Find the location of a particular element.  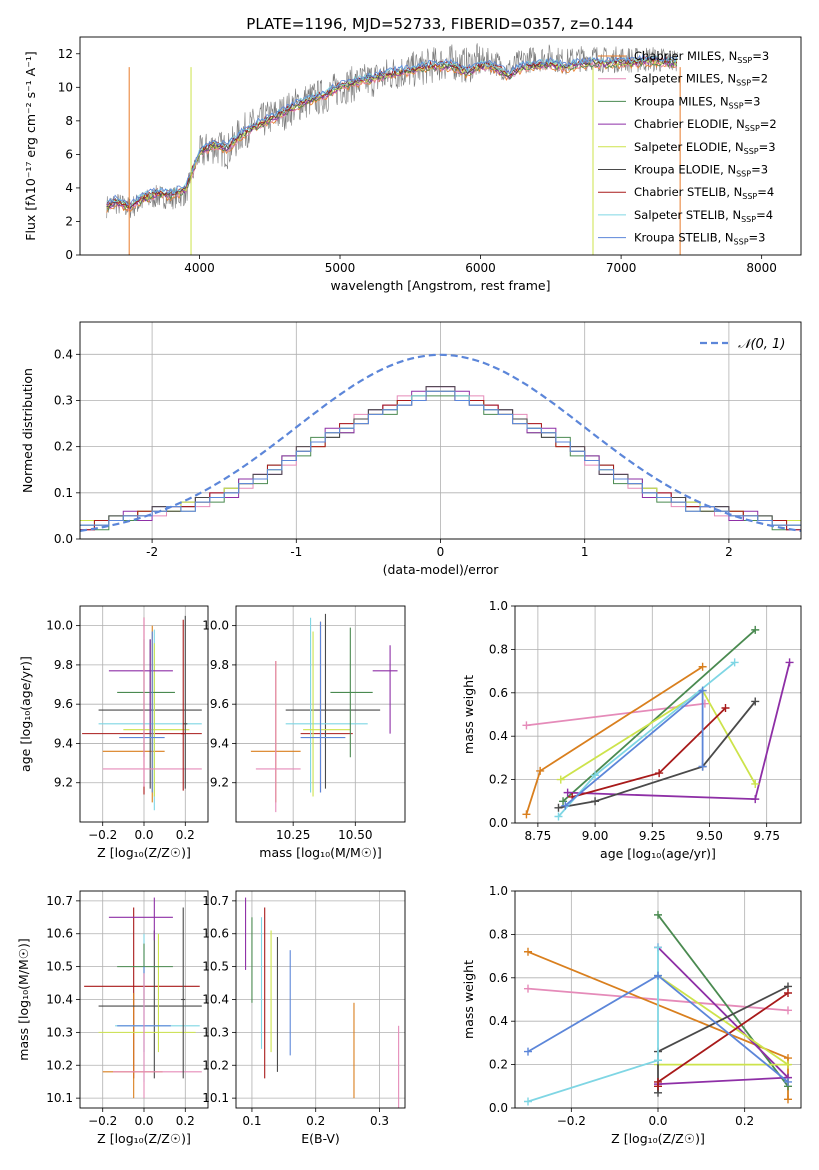

y-tick-label: 10.0 is located at coordinates (59, 626).